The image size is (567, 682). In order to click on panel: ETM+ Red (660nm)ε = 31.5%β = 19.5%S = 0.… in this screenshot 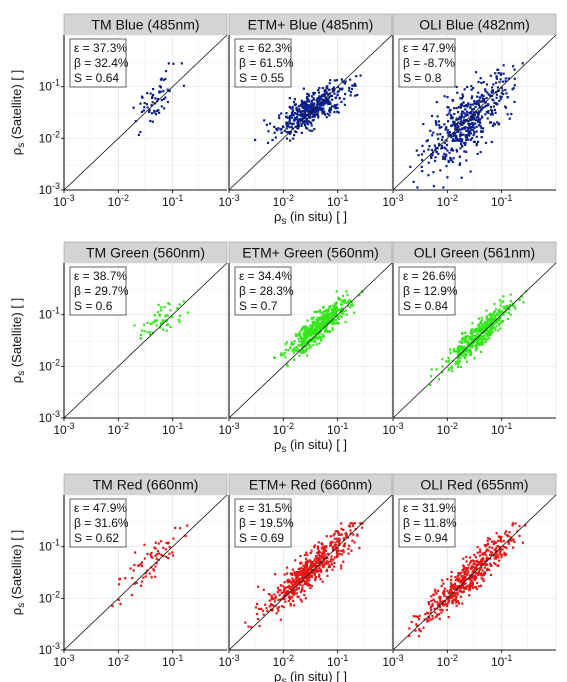, I will do `click(305, 571)`.